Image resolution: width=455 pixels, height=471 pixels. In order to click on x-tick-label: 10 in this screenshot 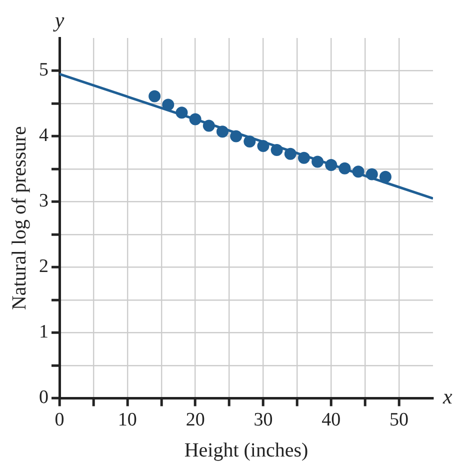, I will do `click(127, 420)`.